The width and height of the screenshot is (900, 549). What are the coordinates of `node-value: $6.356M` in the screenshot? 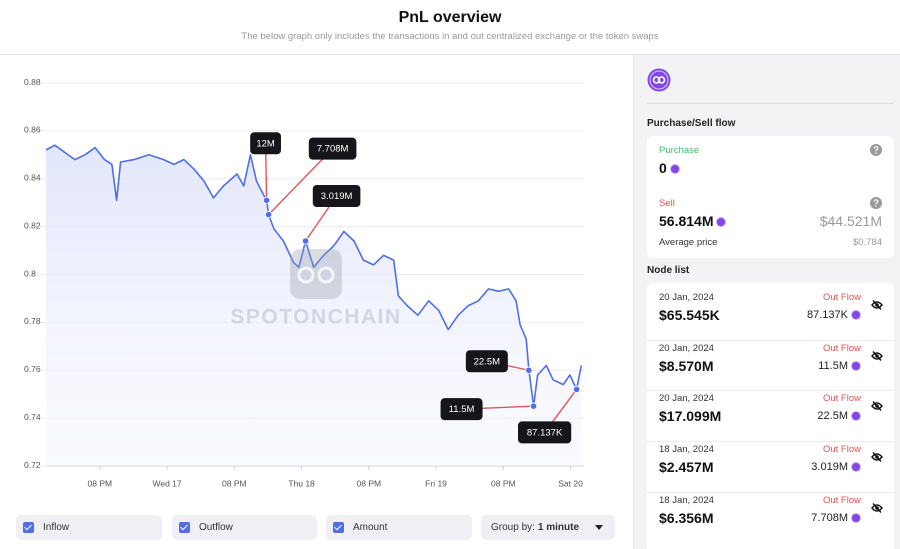 It's located at (686, 517).